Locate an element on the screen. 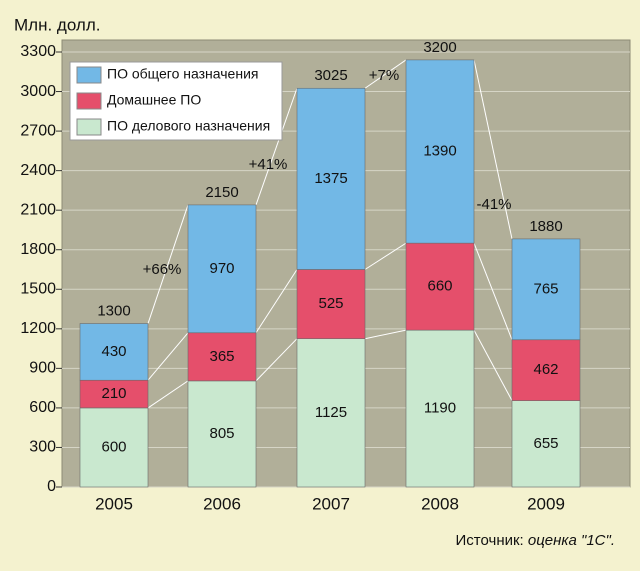  value-label: 430 is located at coordinates (113, 351).